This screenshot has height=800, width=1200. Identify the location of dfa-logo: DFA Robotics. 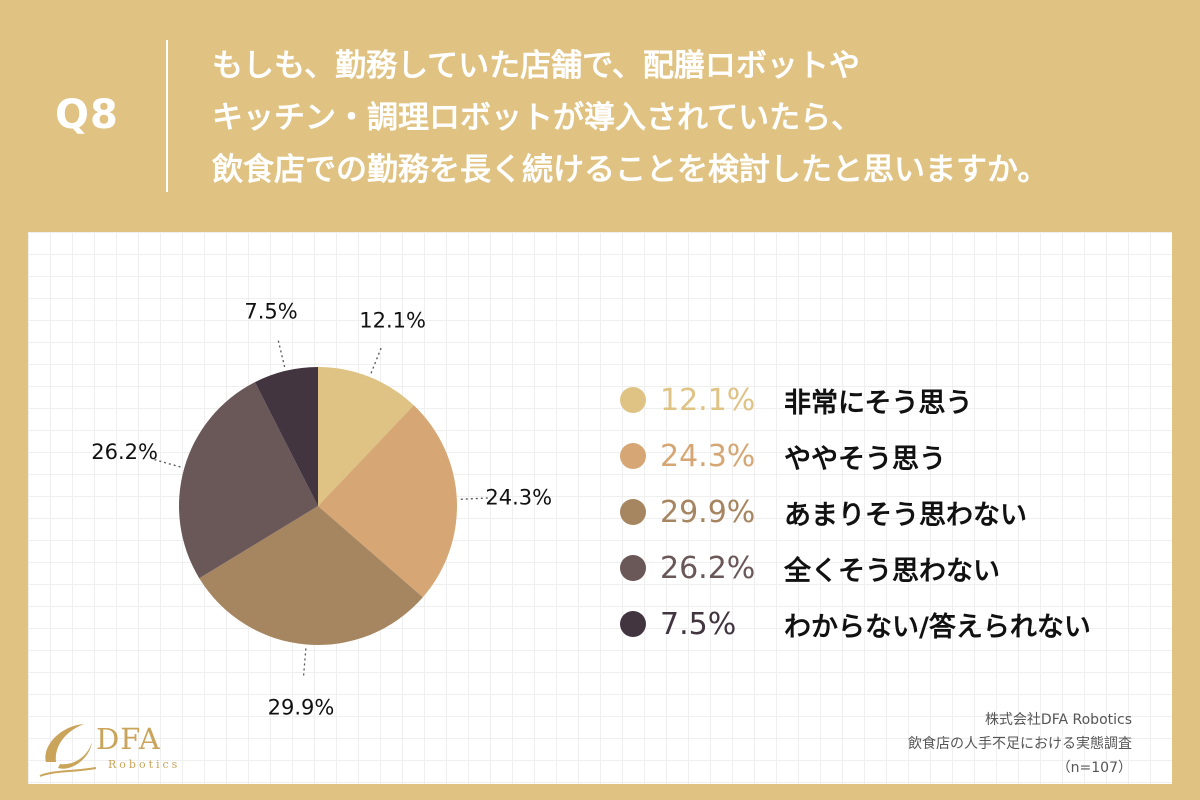
(123, 750).